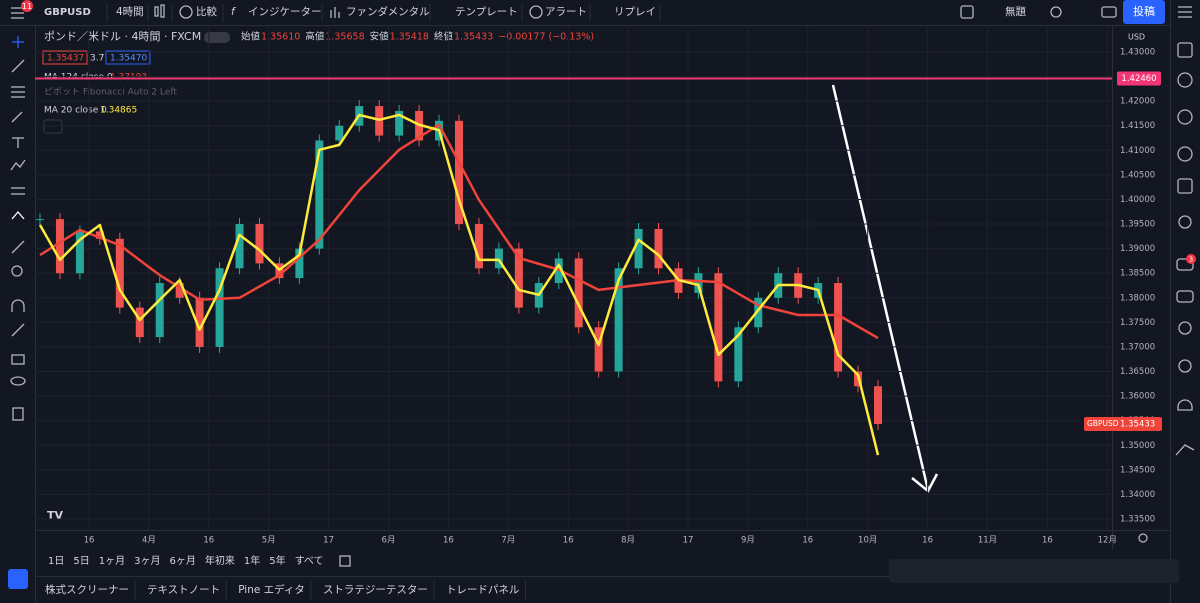 The width and height of the screenshot is (1200, 603). I want to click on y-tick-label: 1.39000, so click(1137, 249).